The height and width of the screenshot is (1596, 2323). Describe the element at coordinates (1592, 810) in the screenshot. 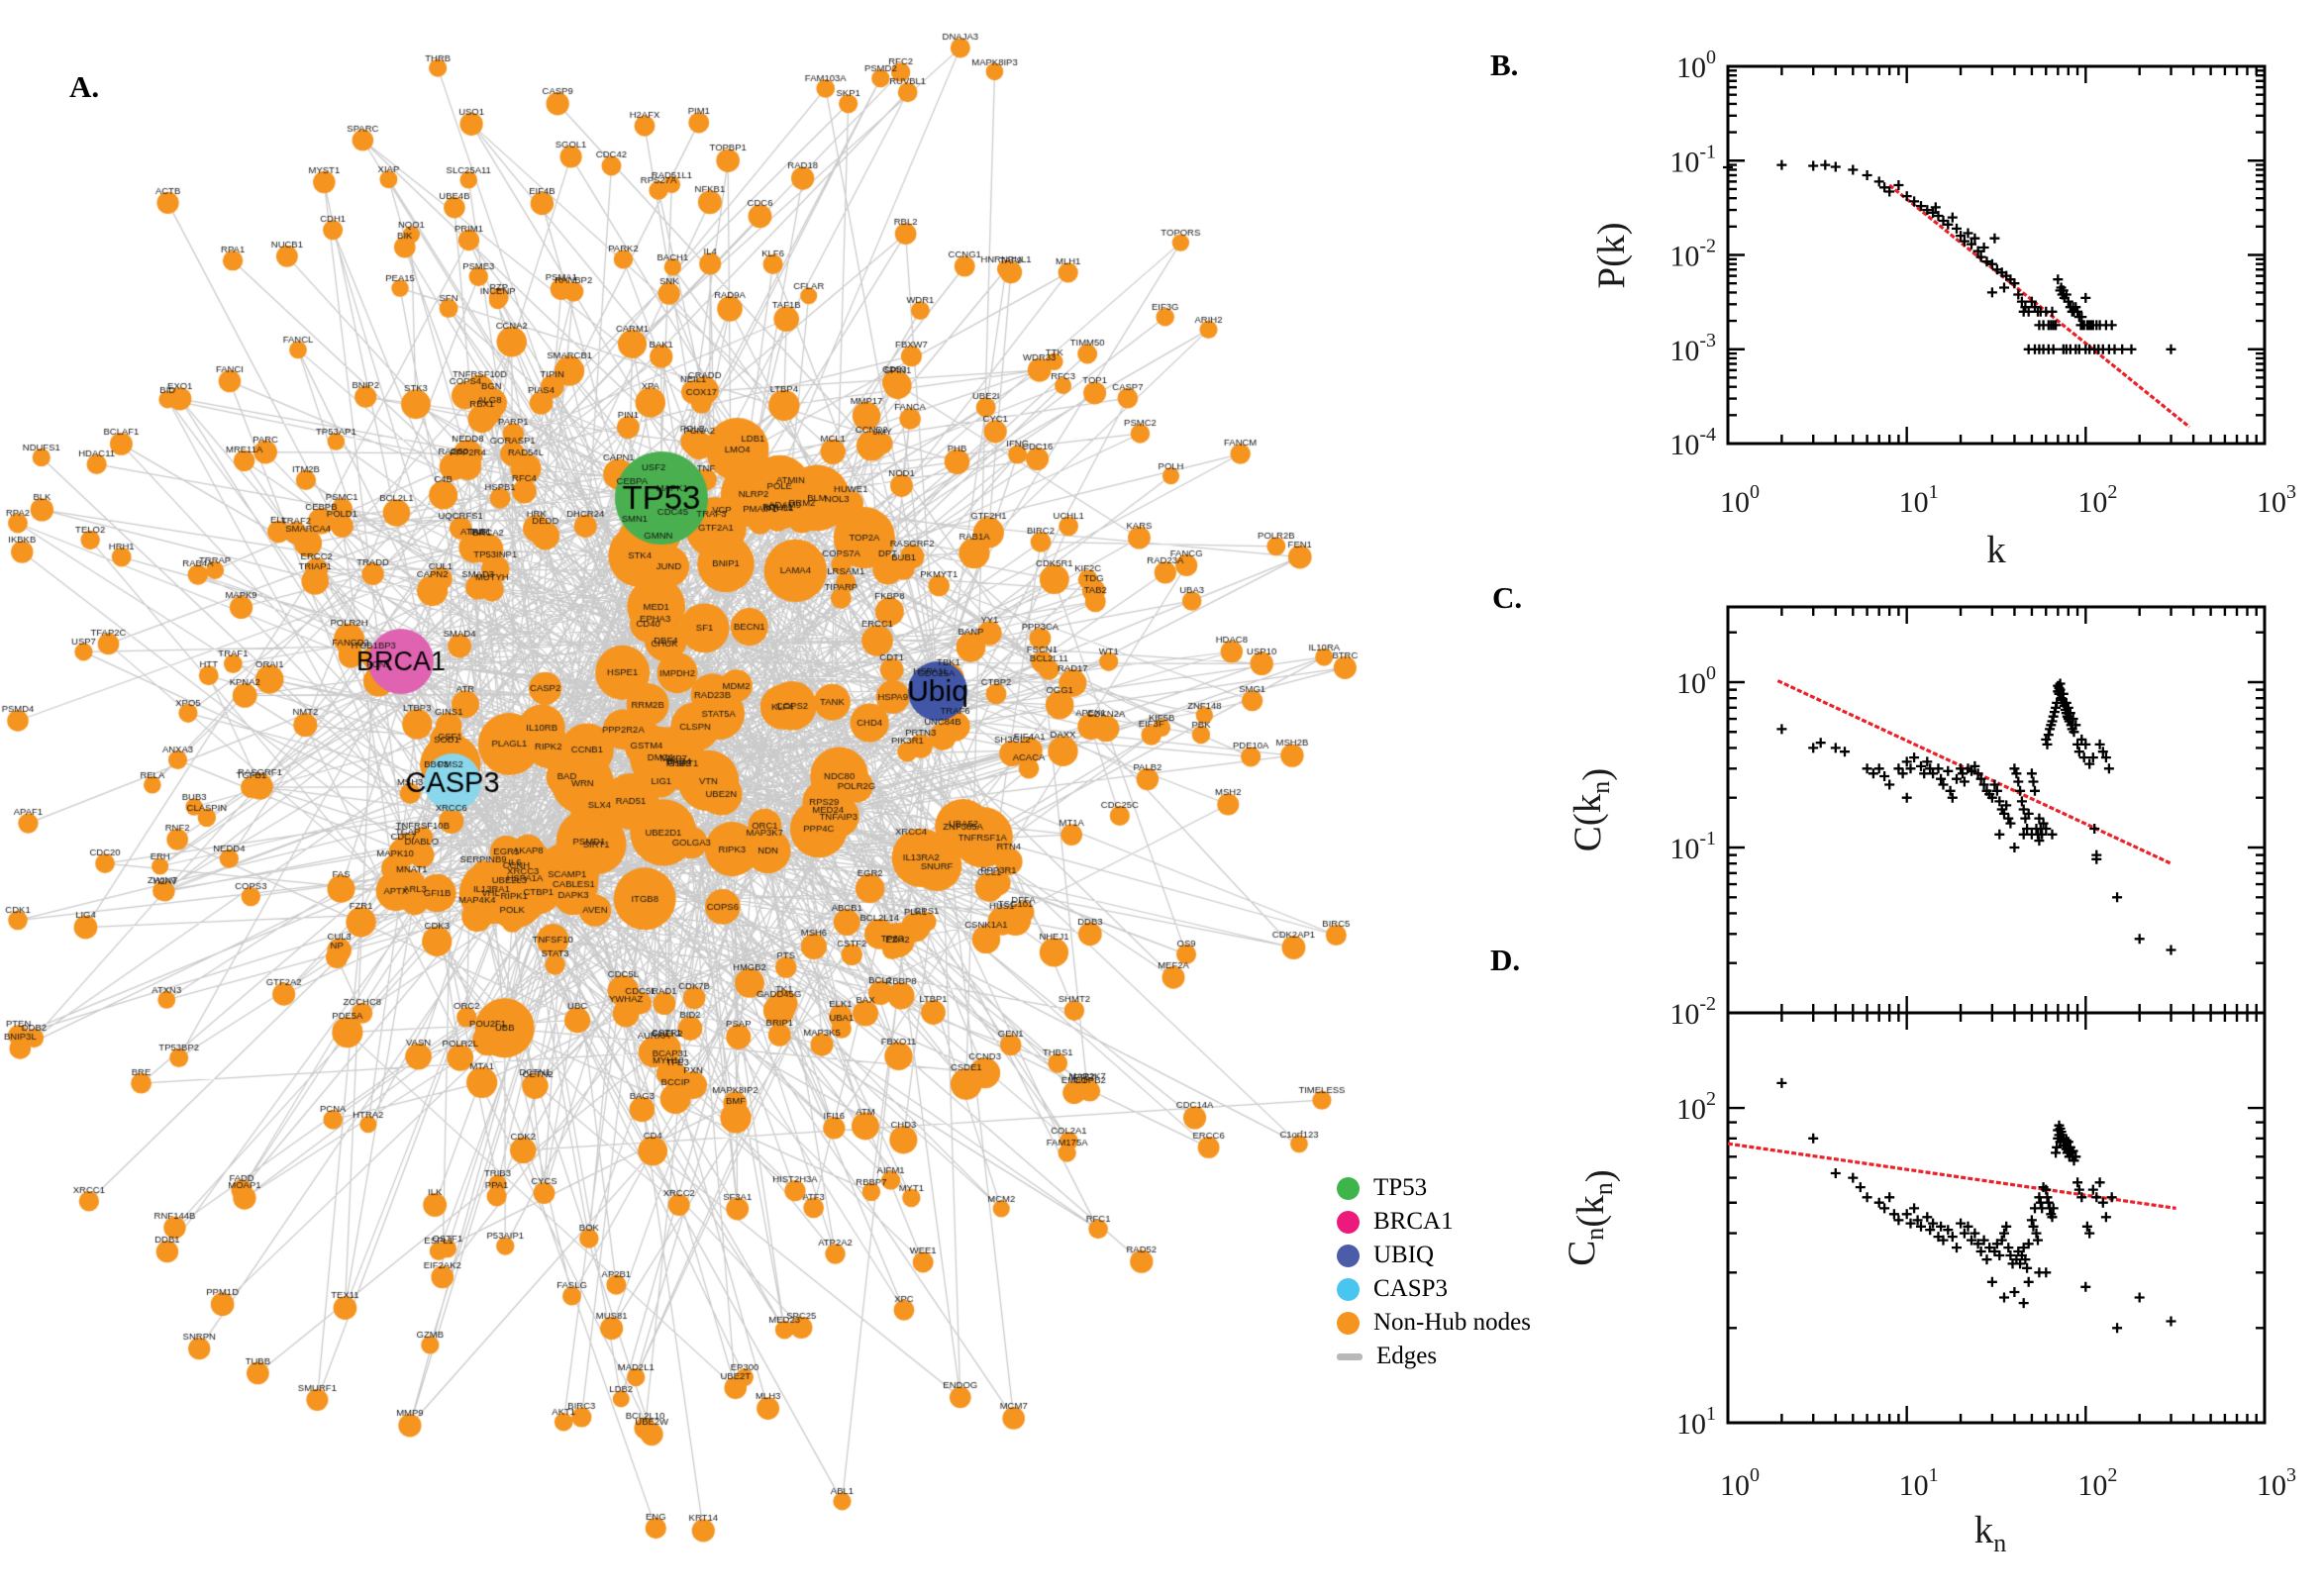

I see `svg-text: C(kn)` at that location.